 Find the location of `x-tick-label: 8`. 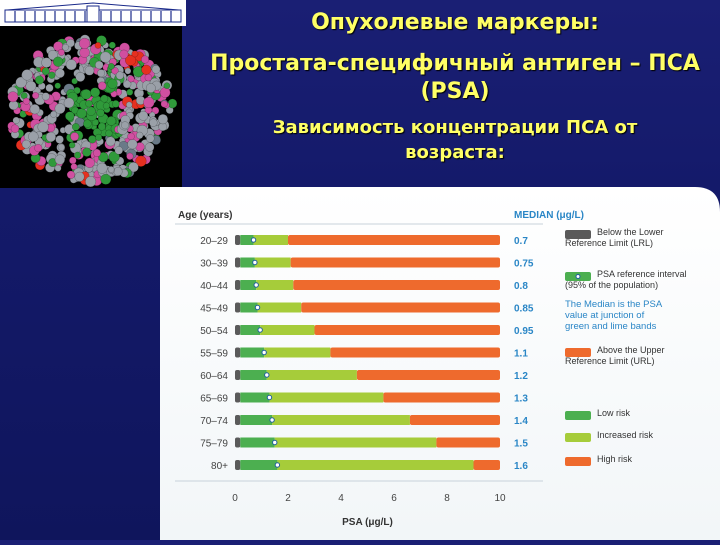

x-tick-label: 8 is located at coordinates (447, 498).